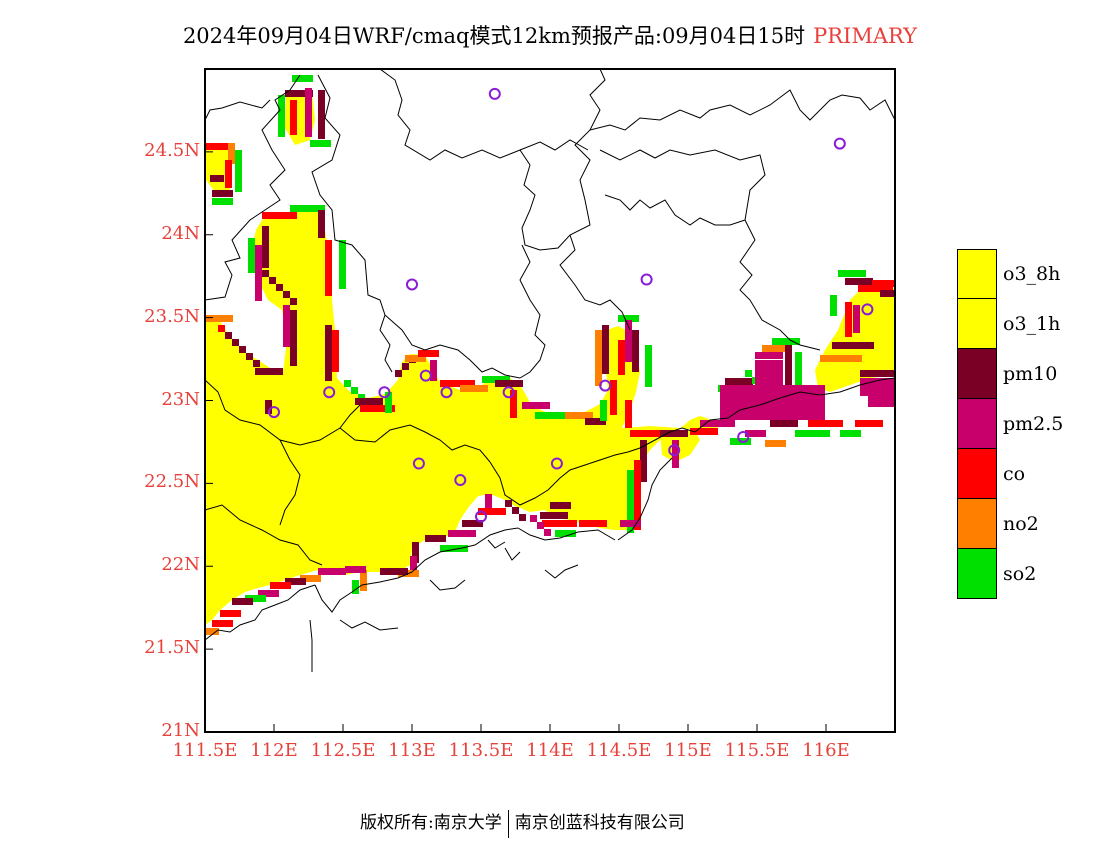 This screenshot has width=1100, height=850. Describe the element at coordinates (522, 823) in the screenshot. I see `copyright-footer: 版权所有:南京大学 南京创蓝科技有限公司` at that location.